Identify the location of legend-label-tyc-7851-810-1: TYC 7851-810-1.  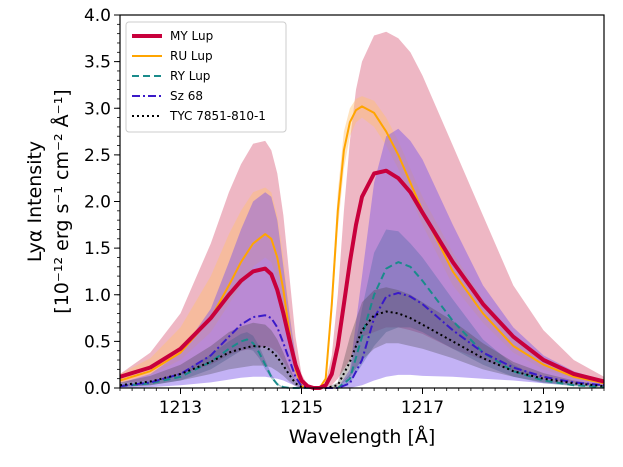
(217, 116).